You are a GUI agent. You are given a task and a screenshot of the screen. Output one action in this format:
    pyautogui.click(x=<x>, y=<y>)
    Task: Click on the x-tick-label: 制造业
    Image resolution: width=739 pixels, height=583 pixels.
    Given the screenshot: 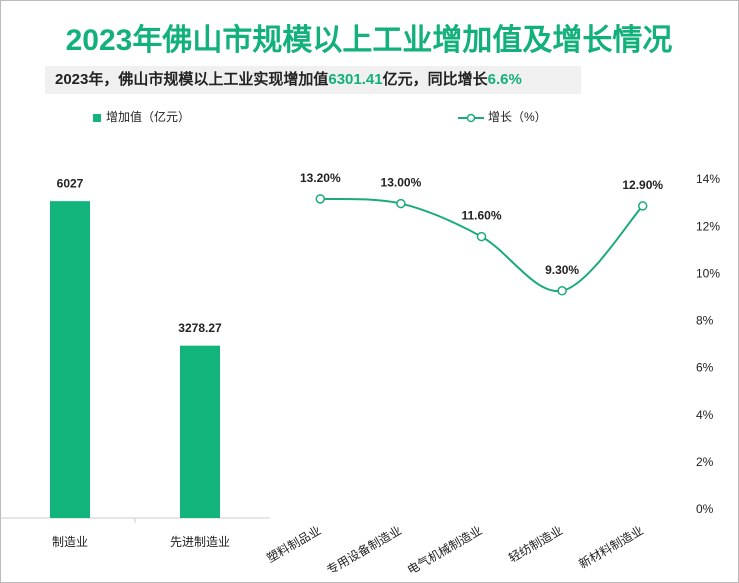 What is the action you would take?
    pyautogui.click(x=70, y=542)
    